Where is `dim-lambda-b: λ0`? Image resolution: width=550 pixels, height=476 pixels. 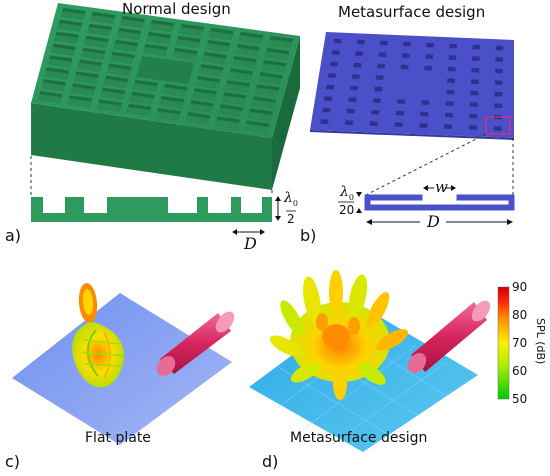
dim-lambda-b: λ0 is located at coordinates (347, 193).